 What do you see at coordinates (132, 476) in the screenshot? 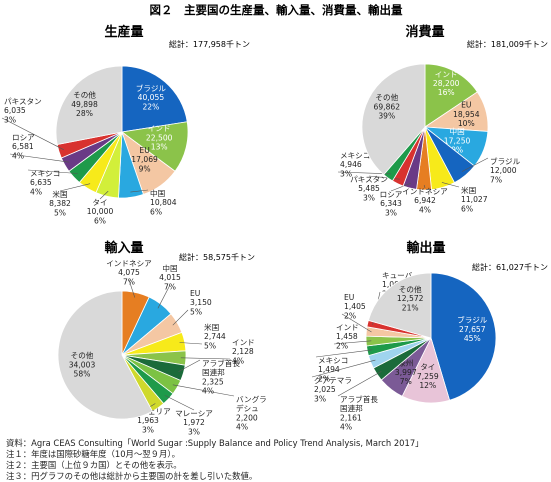
I see `note-3: 注３：円グラフのその他は総計から主要国の計を差し引いた数値。` at bounding box center [132, 476].